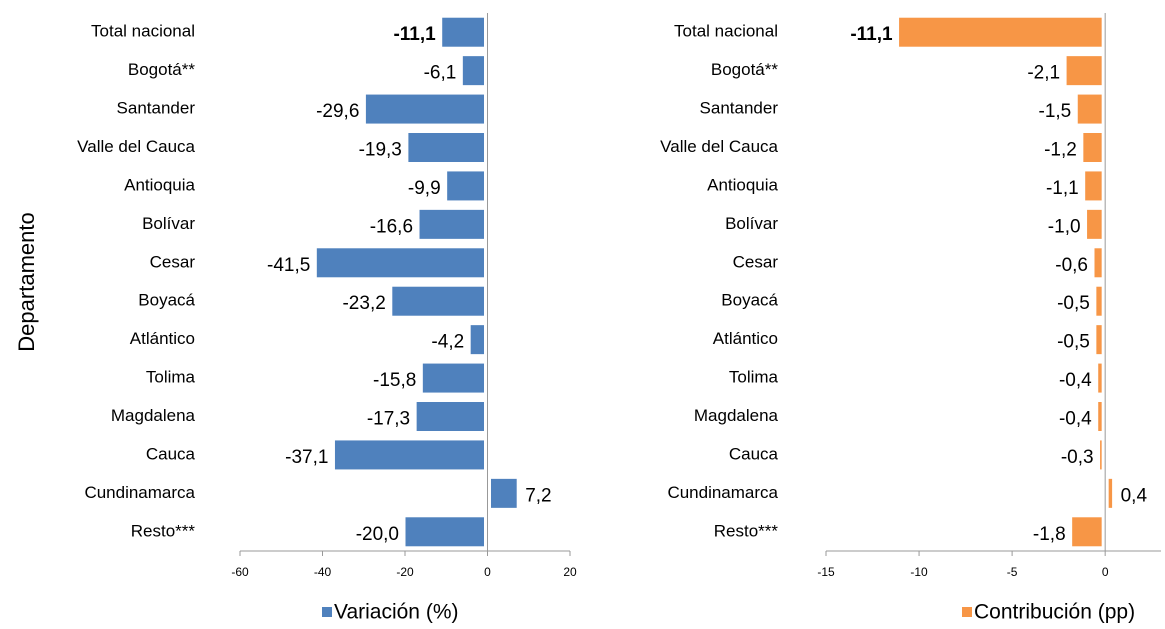  Describe the element at coordinates (1043, 73) in the screenshot. I see `value-label: -2,1` at that location.